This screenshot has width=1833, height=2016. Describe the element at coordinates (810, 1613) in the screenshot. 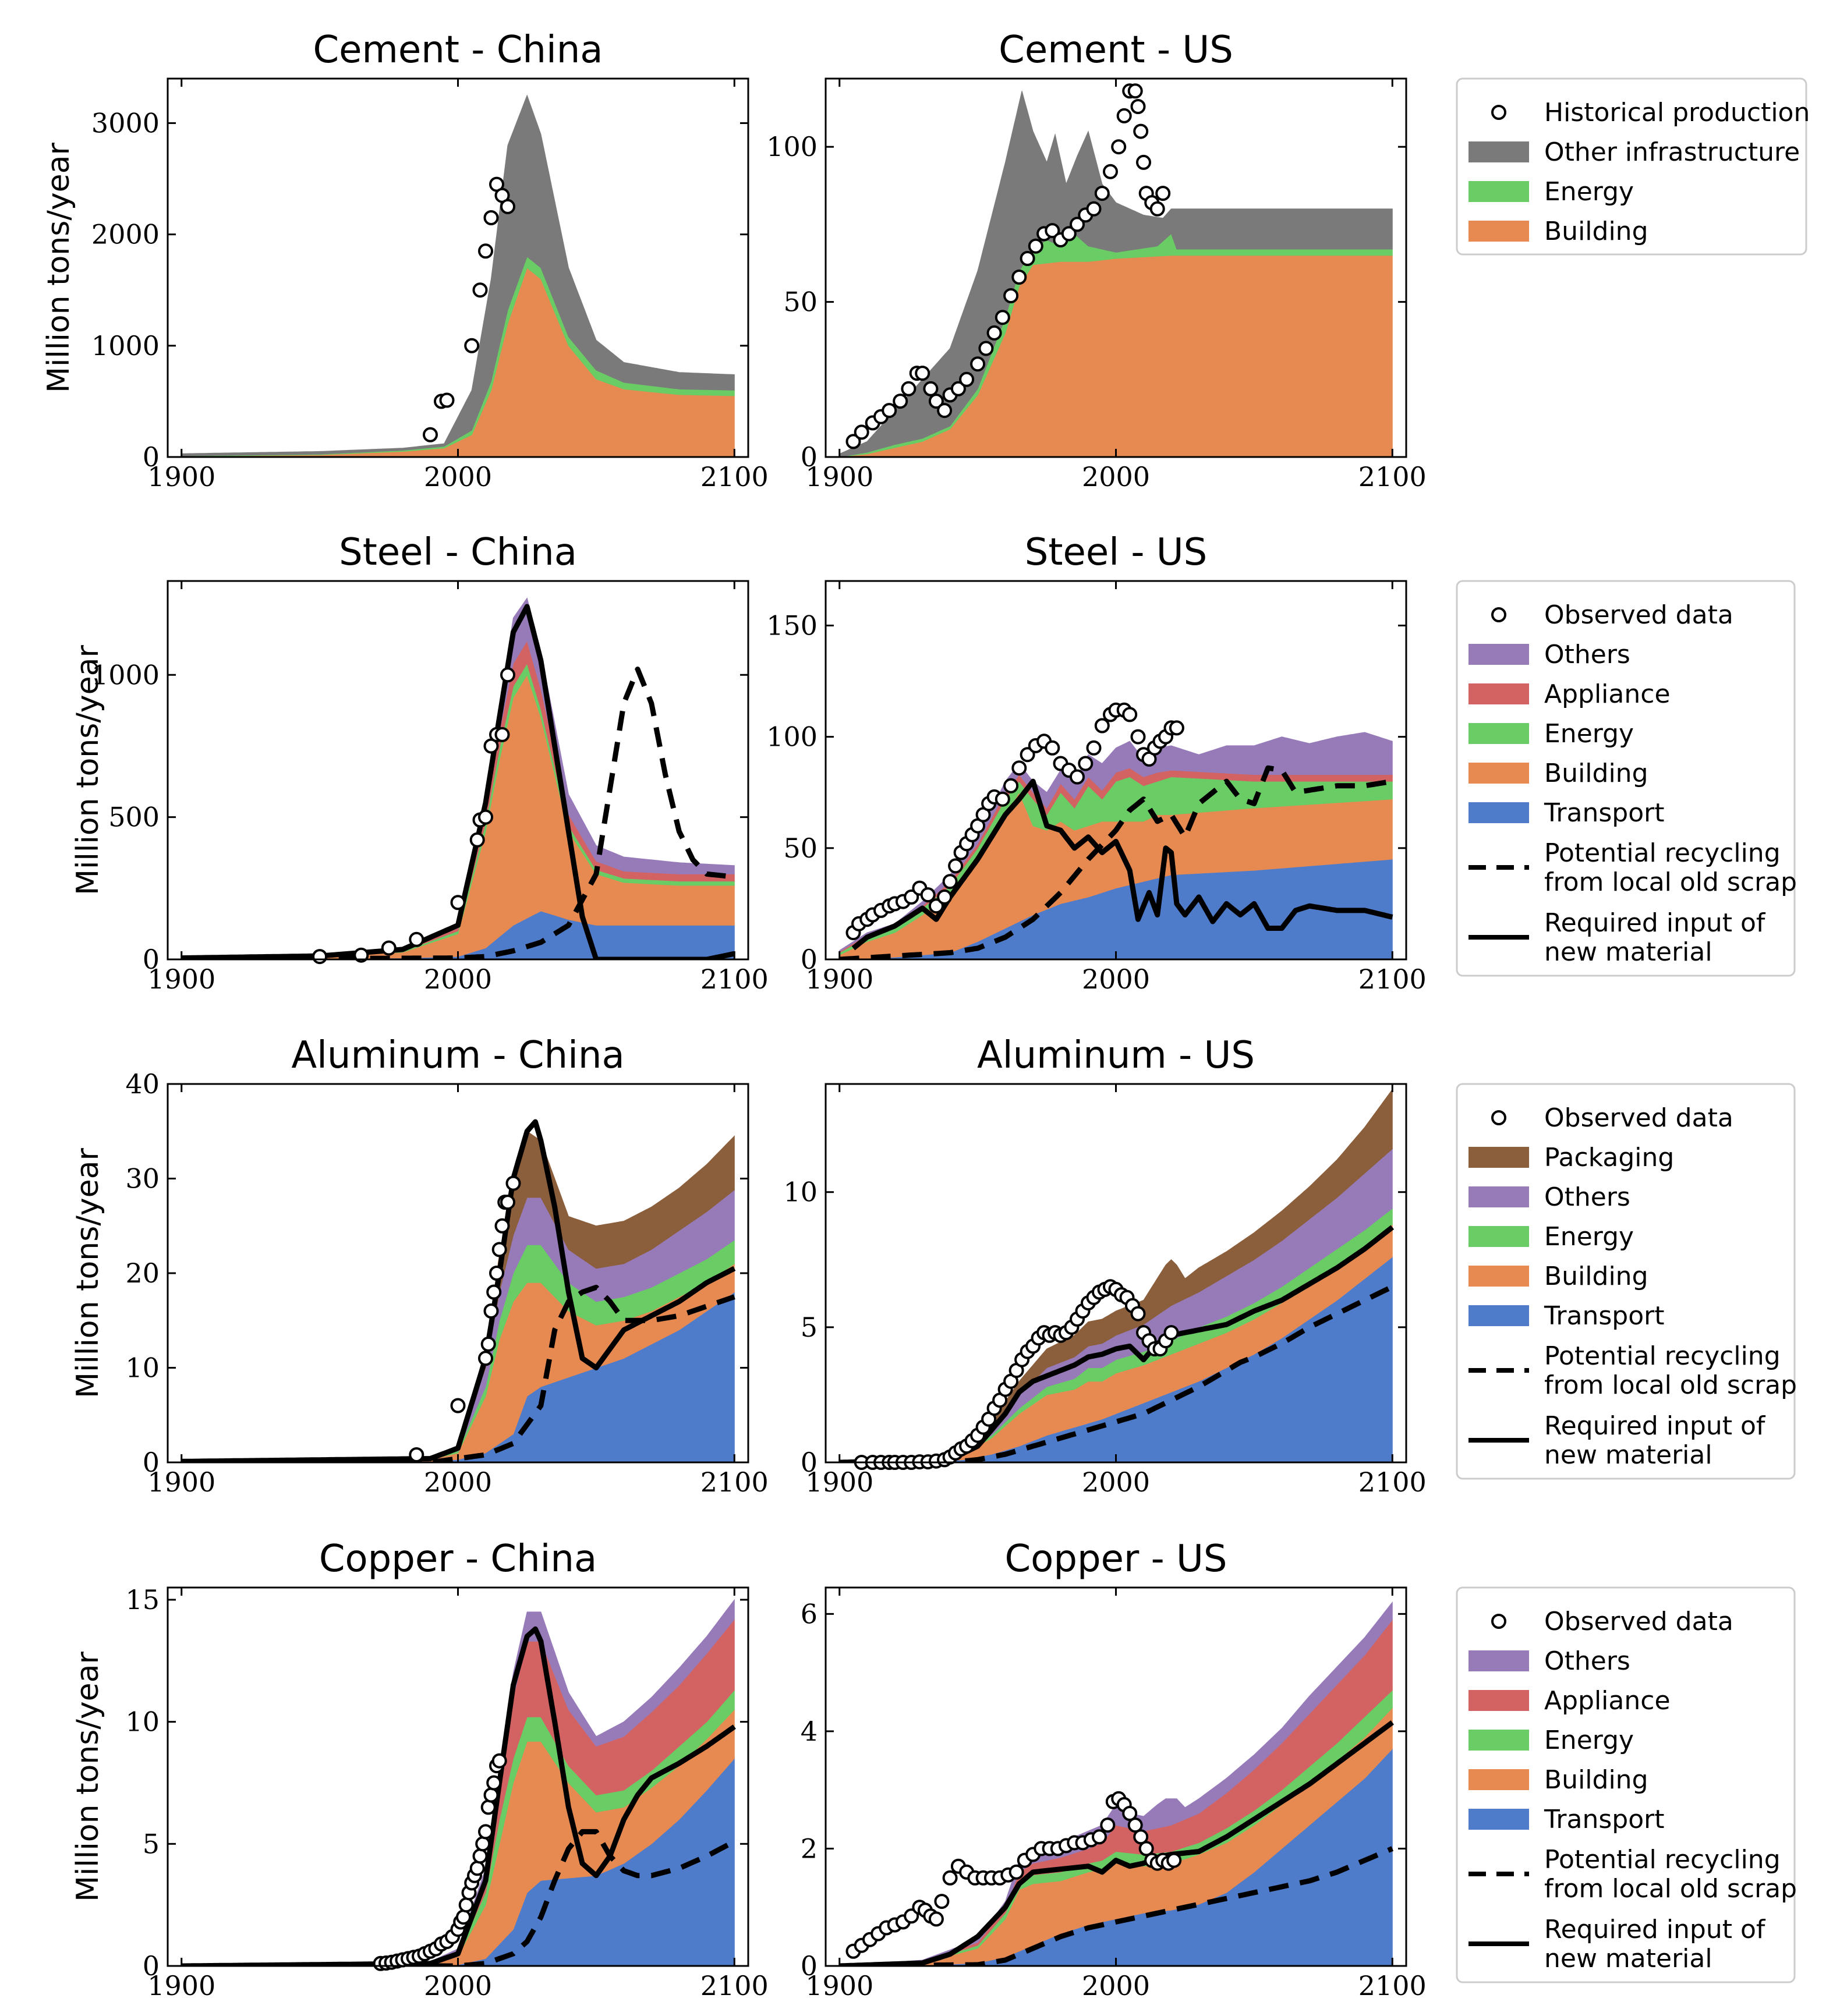

I see `y-tick-label: 6` at that location.